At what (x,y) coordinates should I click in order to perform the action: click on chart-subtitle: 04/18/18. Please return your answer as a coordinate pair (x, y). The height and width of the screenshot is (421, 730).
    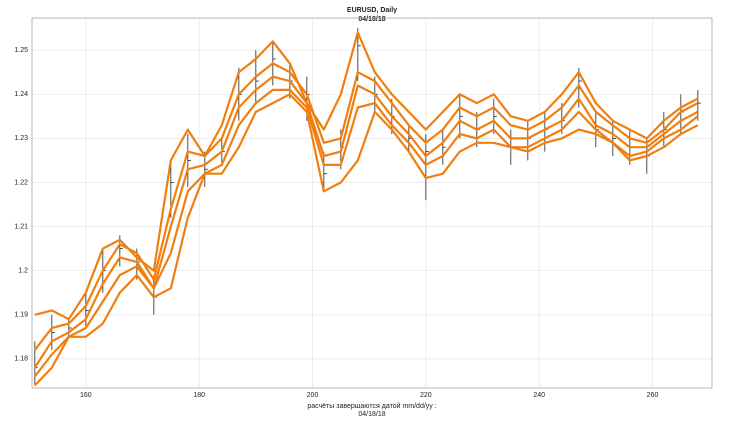
    Looking at the image, I should click on (371, 19).